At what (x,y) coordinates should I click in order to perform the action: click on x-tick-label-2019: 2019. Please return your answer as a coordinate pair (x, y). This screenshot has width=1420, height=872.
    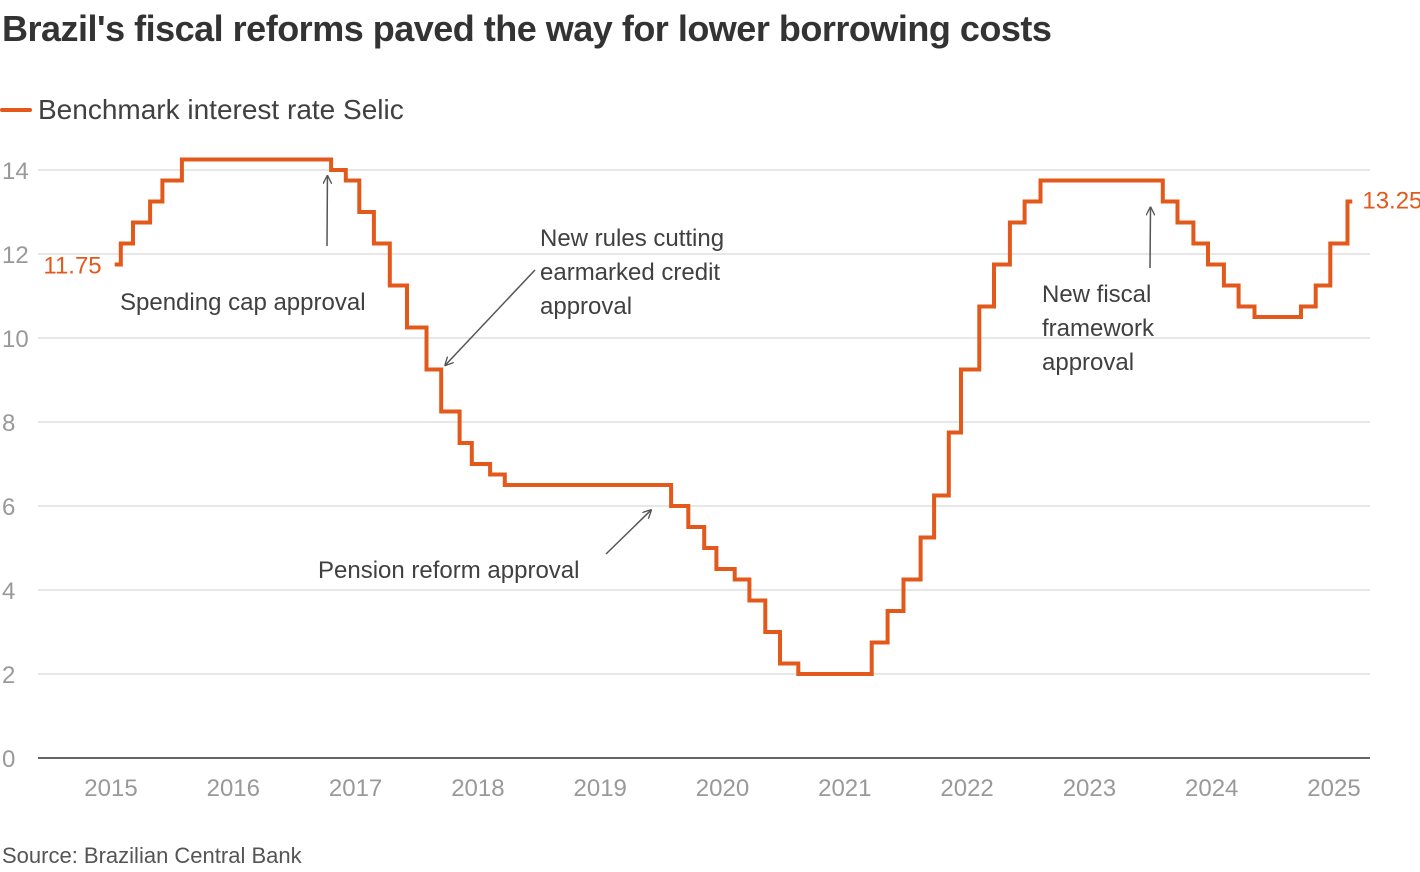
    Looking at the image, I should click on (600, 788).